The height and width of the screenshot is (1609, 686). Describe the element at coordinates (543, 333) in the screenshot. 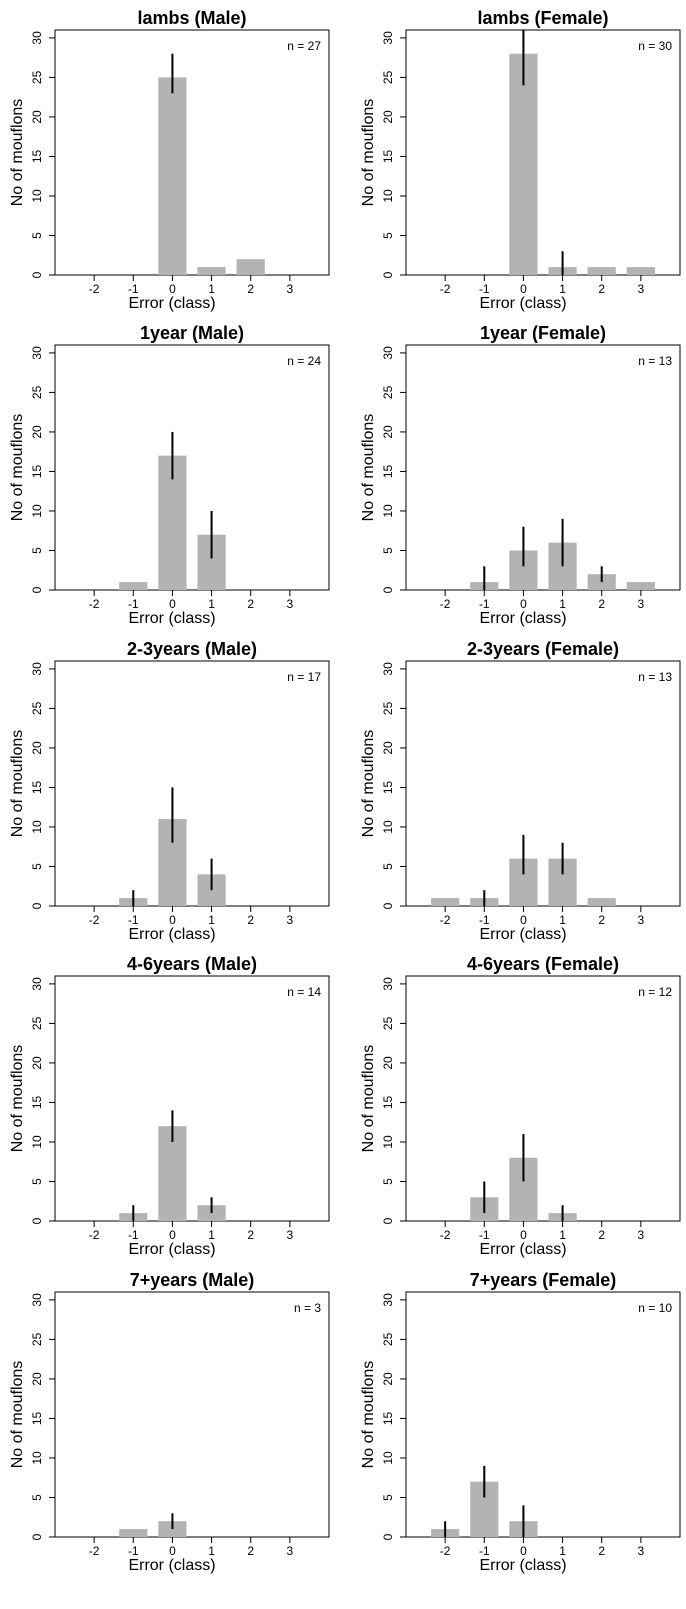

I see `panel-title: 1year (Female)` at that location.